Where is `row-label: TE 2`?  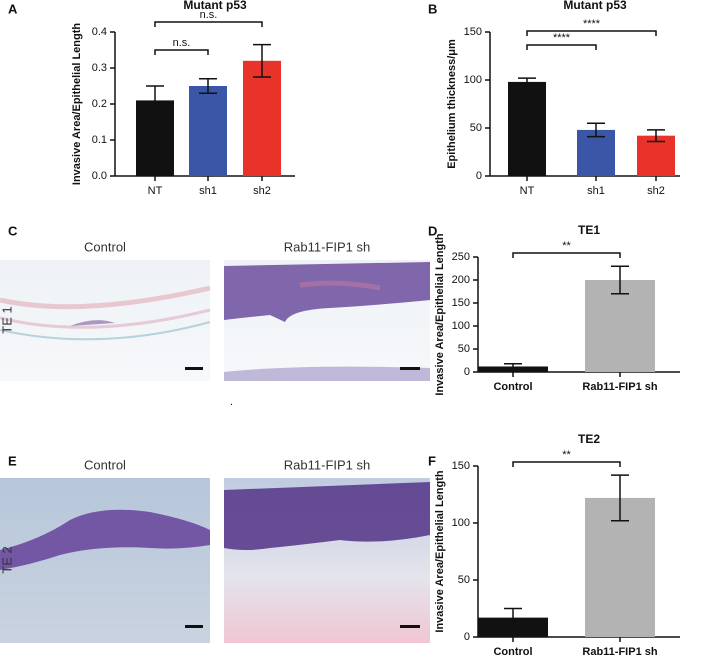 row-label: TE 2 is located at coordinates (7, 559).